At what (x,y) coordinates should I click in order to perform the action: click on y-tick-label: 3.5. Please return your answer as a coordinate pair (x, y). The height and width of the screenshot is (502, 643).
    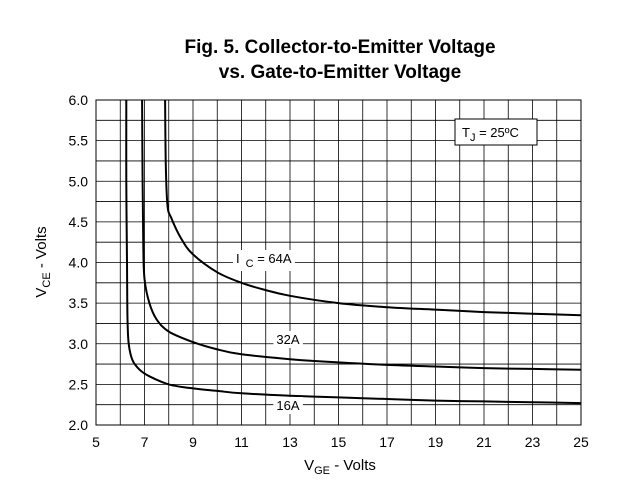
    Looking at the image, I should click on (79, 303).